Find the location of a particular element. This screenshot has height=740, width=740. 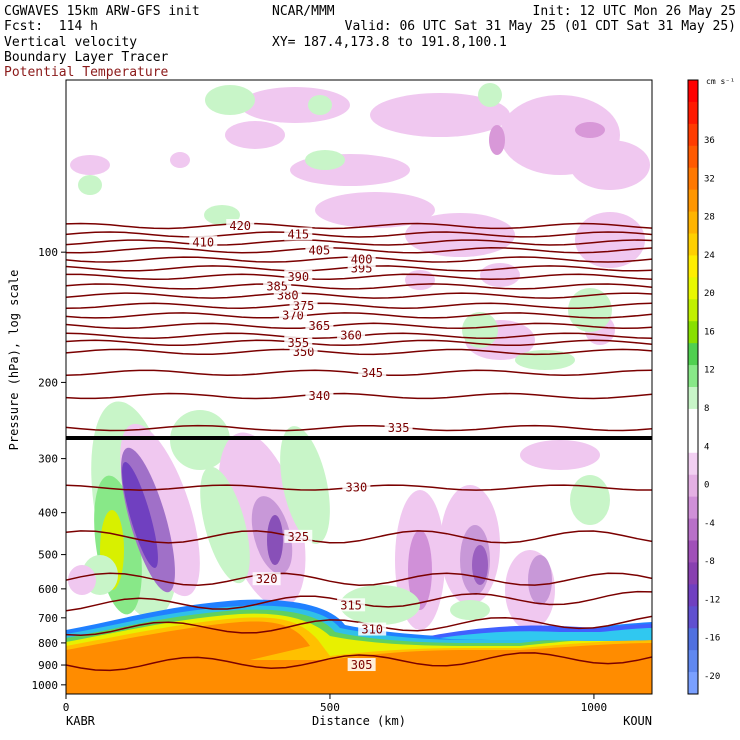

colorbar: 36 32 28 24 20 16 12 8 4 0 -4 -8 -12 -16 -20 is located at coordinates (703, 387).